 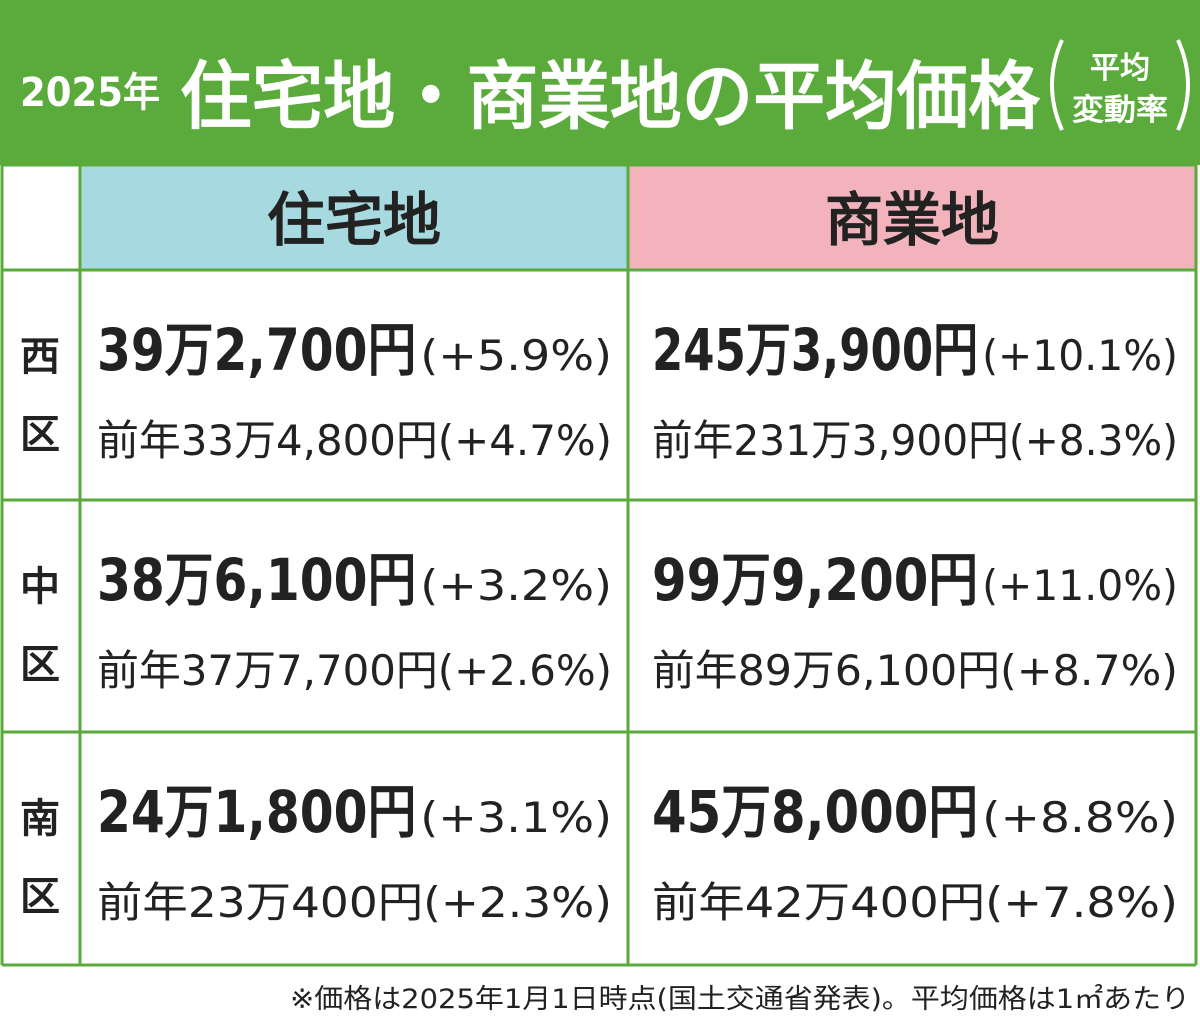 What do you see at coordinates (1080, 355) in the screenshot?
I see `change: (+10.1%)` at bounding box center [1080, 355].